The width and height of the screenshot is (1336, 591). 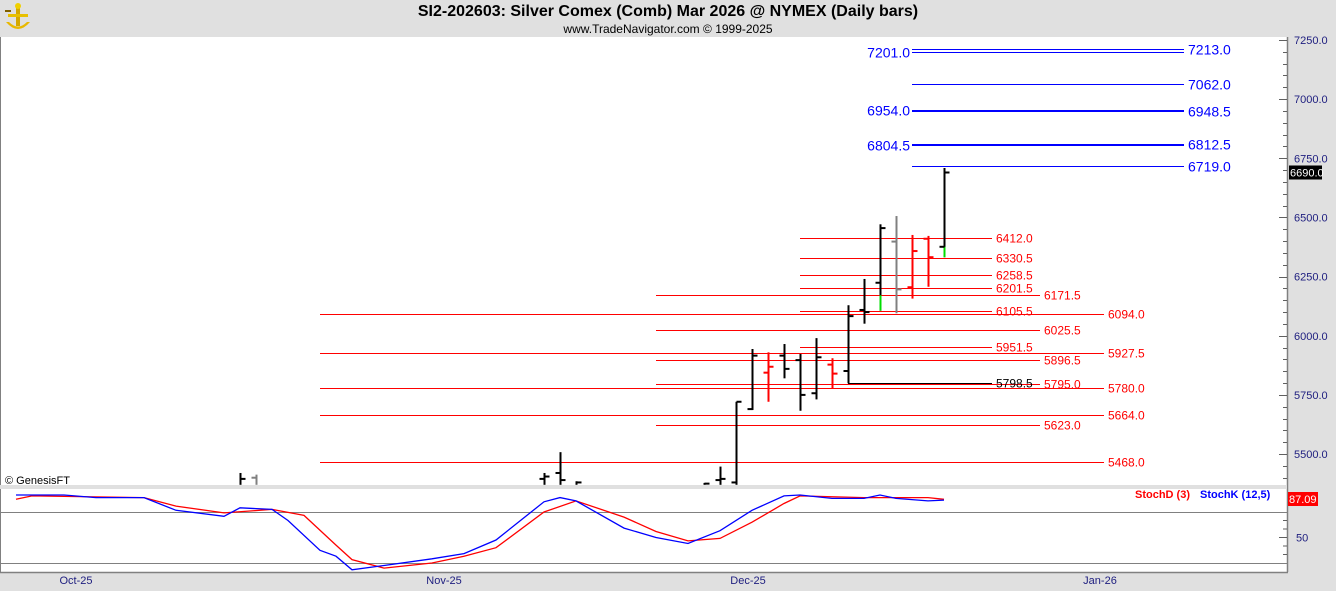 What do you see at coordinates (1014, 348) in the screenshot?
I see `level-label: 5951.5` at bounding box center [1014, 348].